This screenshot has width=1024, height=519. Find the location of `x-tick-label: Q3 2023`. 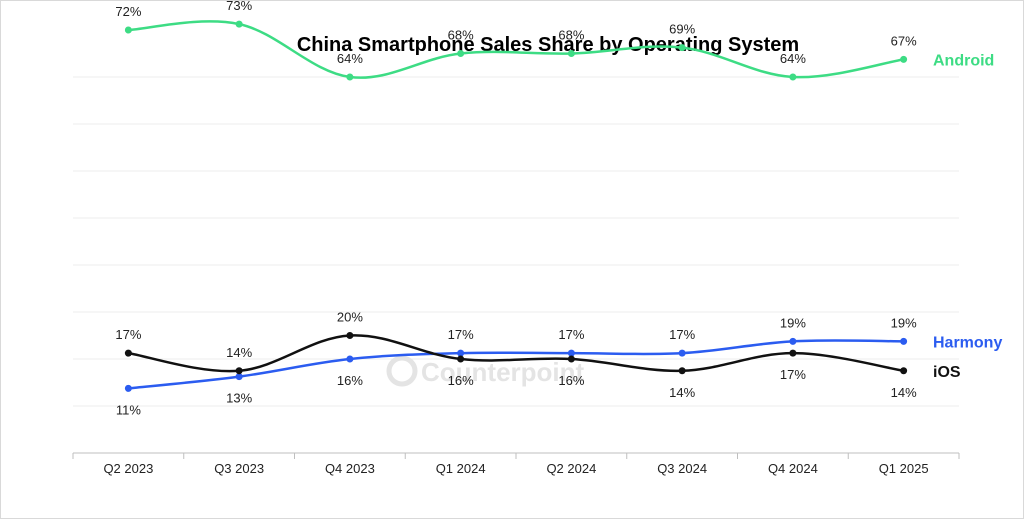

x-tick-label: Q3 2023 is located at coordinates (239, 468).